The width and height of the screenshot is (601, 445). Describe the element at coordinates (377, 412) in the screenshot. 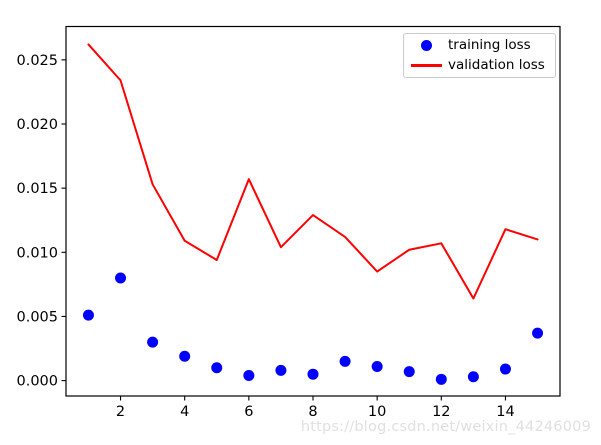

I see `x-tick-label: 10` at that location.